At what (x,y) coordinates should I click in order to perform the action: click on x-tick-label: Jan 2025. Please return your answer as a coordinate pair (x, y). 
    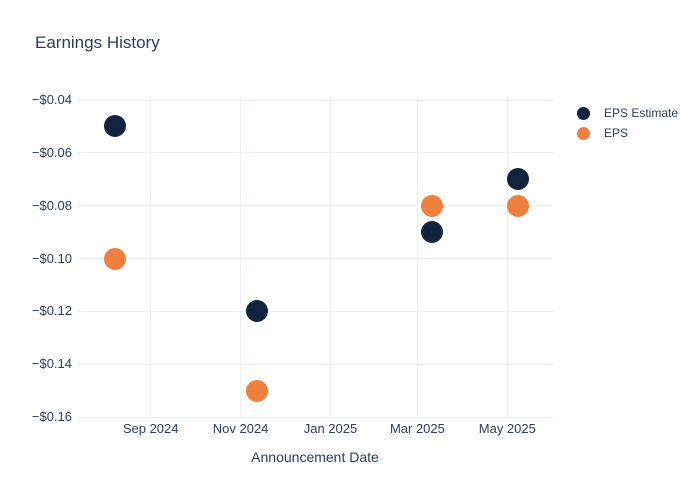
    Looking at the image, I should click on (330, 428).